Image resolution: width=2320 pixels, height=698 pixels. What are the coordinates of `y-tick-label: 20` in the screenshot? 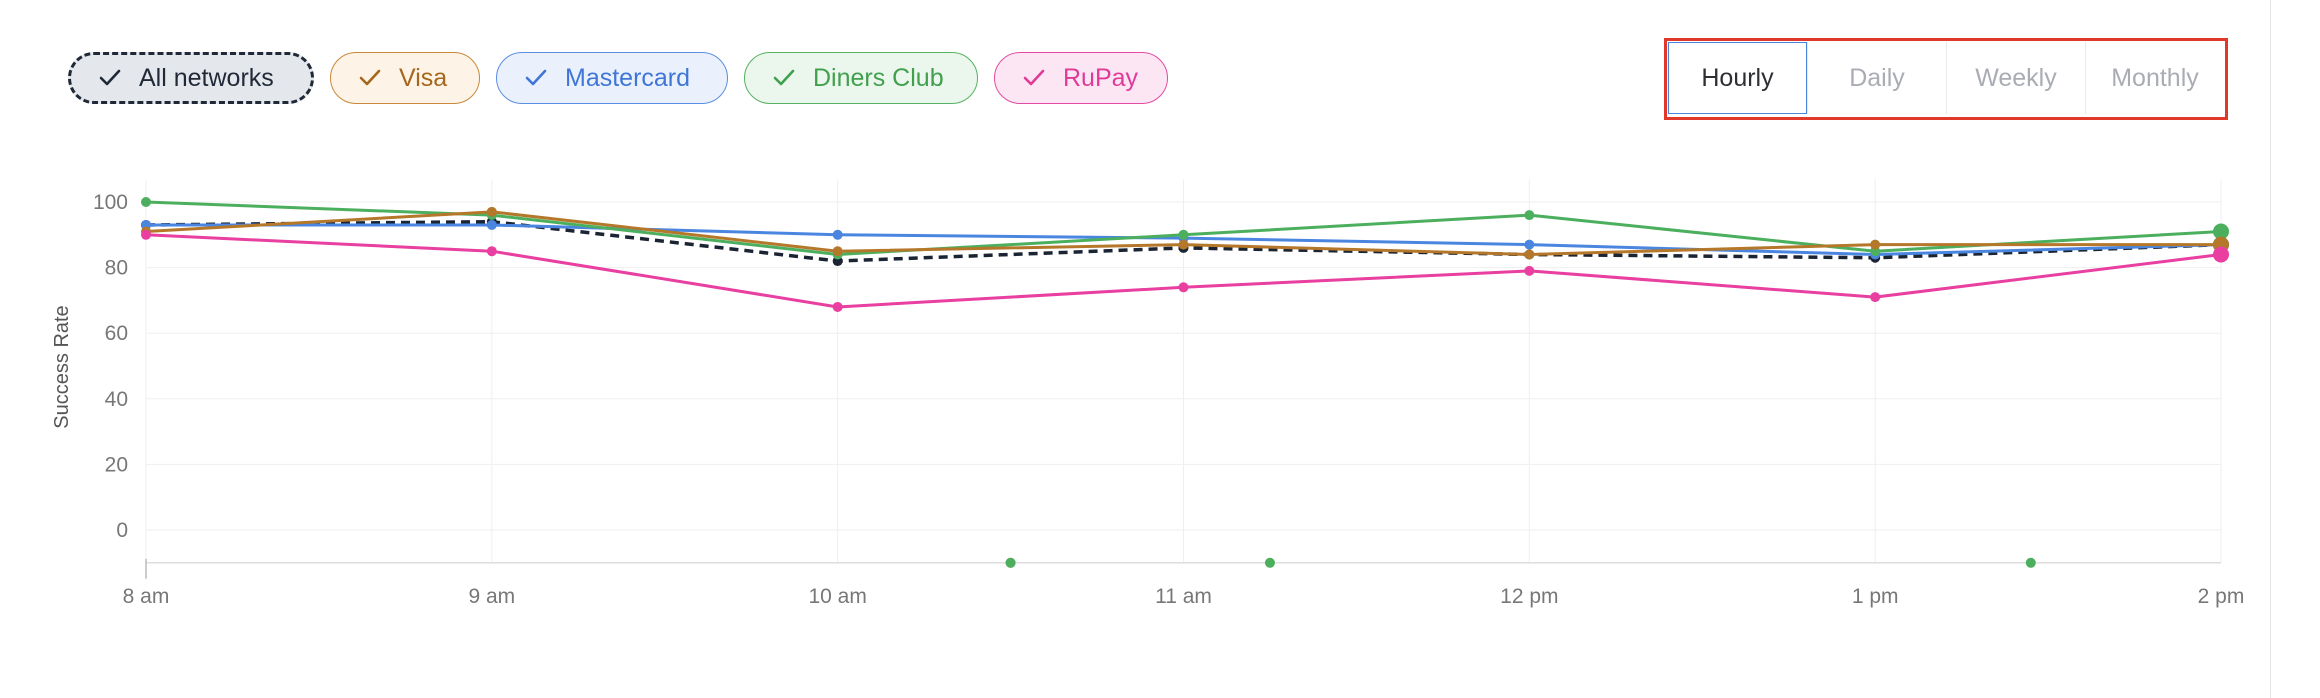 It's located at (116, 464).